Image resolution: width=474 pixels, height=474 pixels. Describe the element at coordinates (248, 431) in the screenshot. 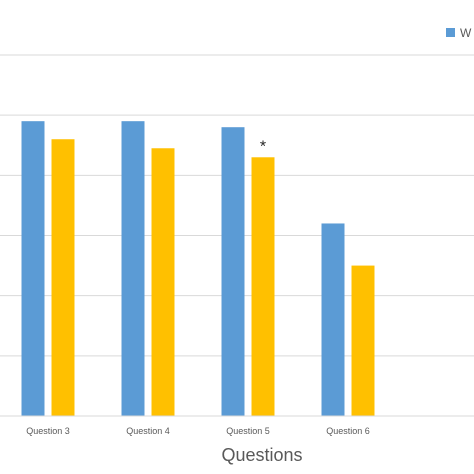

I see `x-tick-label: Question 5` at that location.